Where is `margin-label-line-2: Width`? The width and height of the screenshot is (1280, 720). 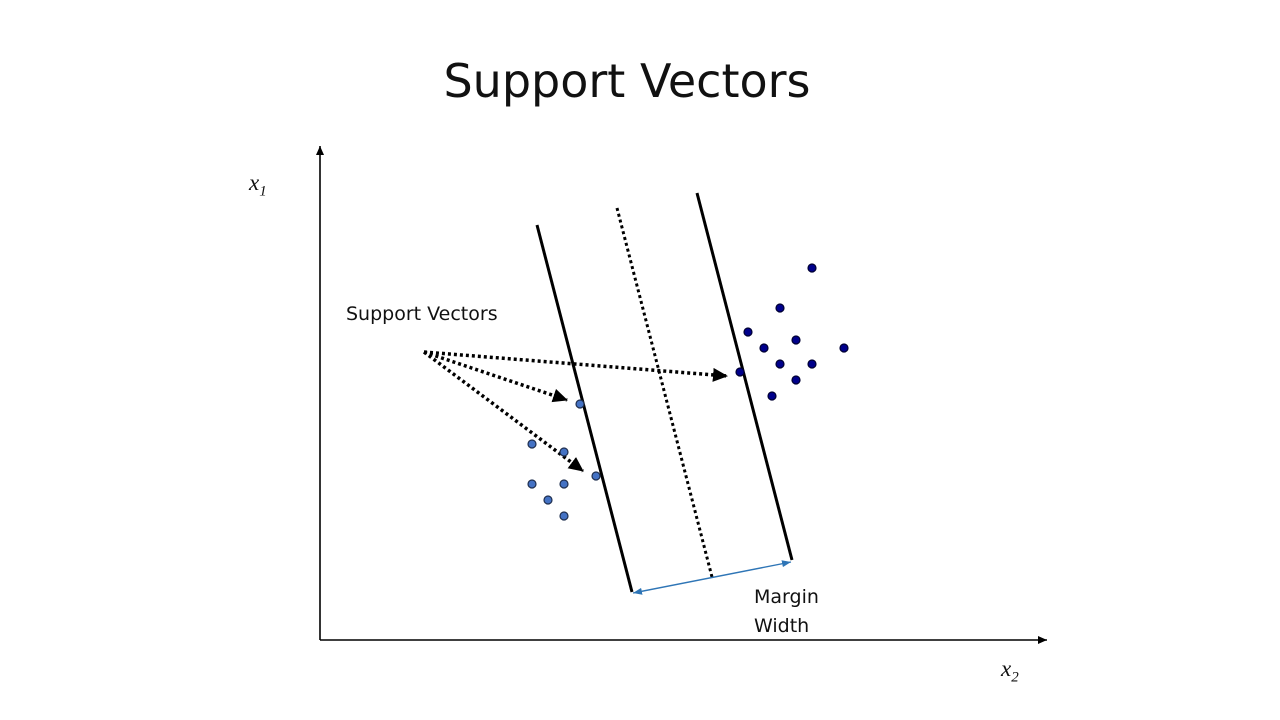
margin-label-line-2: Width is located at coordinates (782, 626).